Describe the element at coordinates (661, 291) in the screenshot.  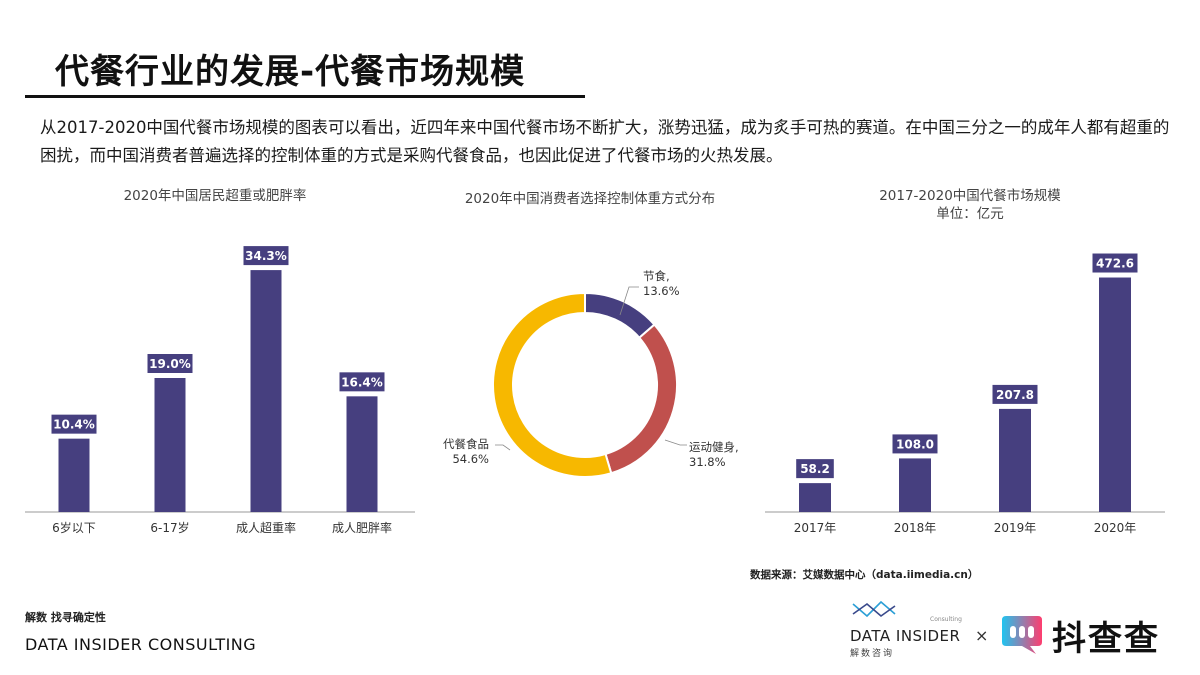
I see `slice-value-0: 13.6%` at that location.